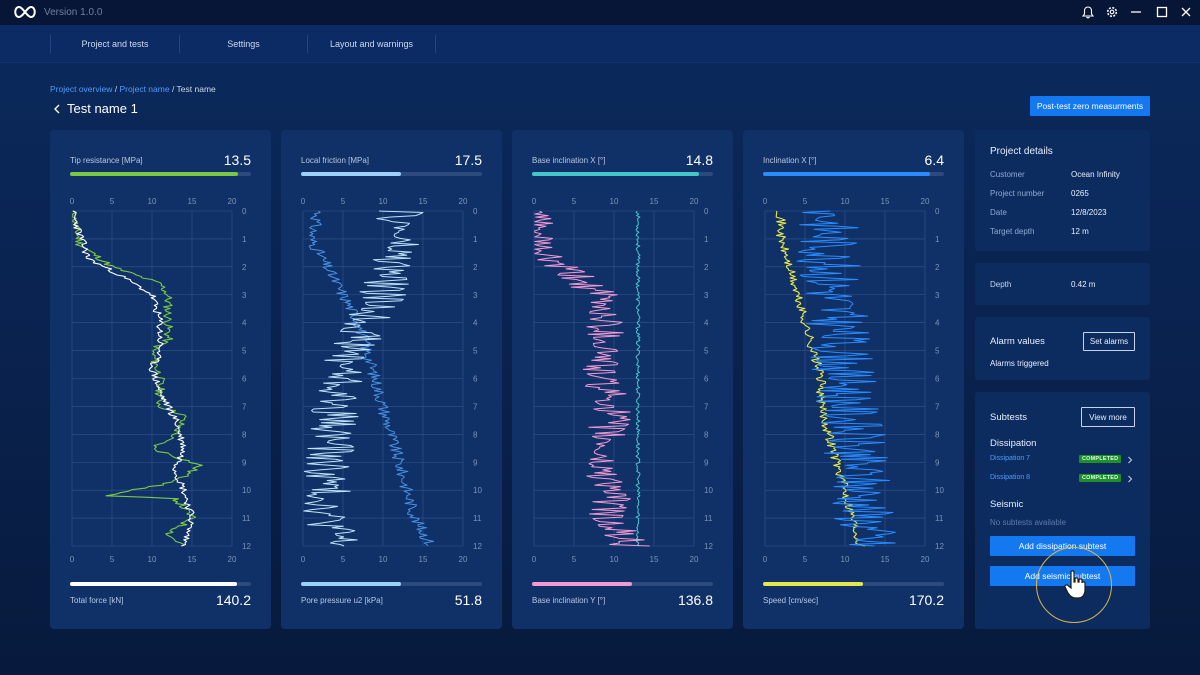 This screenshot has height=675, width=1200. Describe the element at coordinates (885, 201) in the screenshot. I see `x-tick-label-top: 15` at that location.